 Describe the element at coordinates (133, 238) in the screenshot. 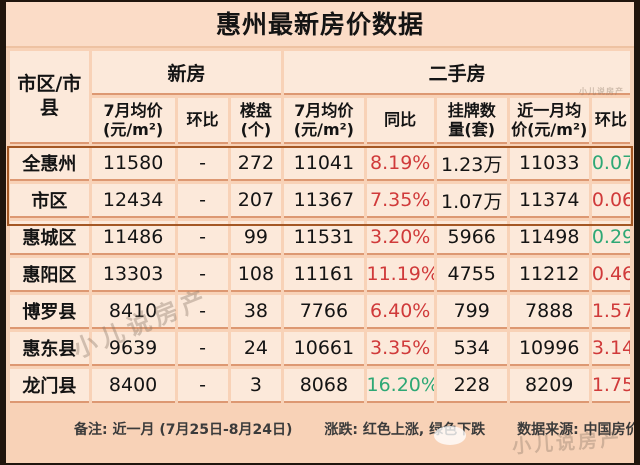

I see `cell-new-price: 11486` at that location.